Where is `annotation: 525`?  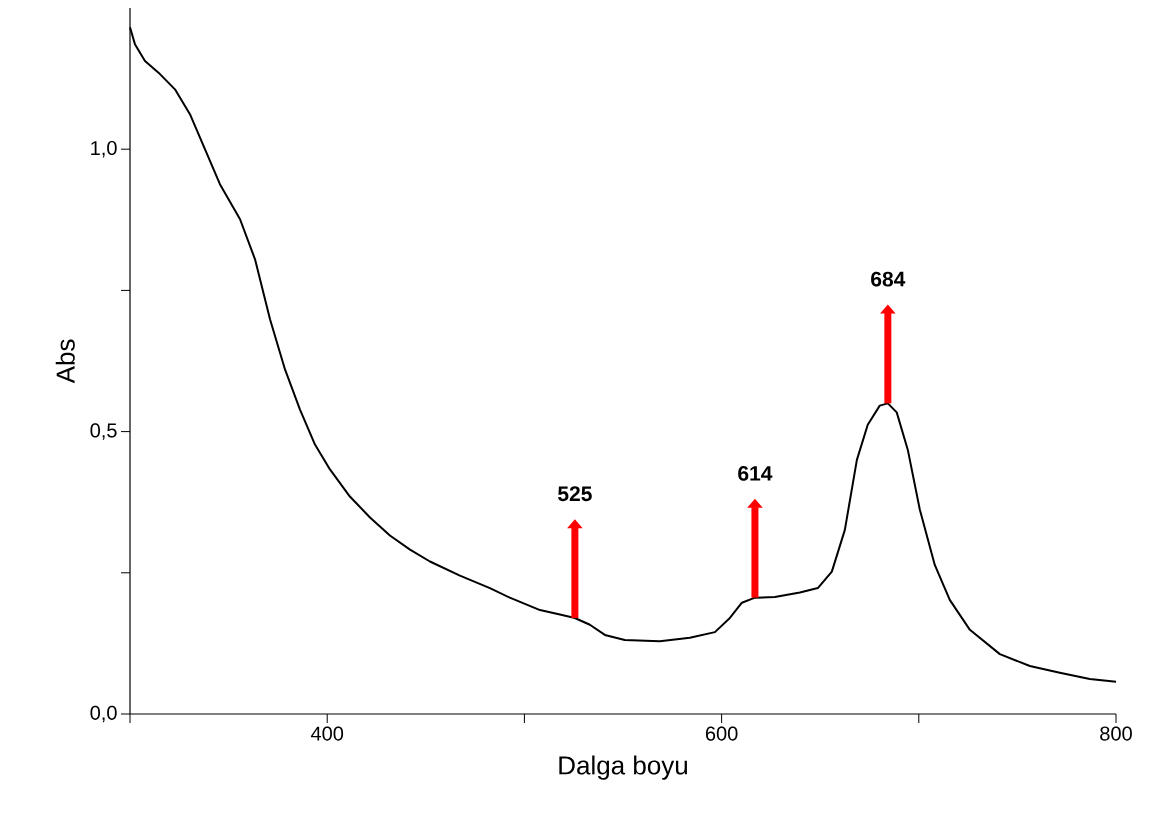
annotation: 525 is located at coordinates (575, 494).